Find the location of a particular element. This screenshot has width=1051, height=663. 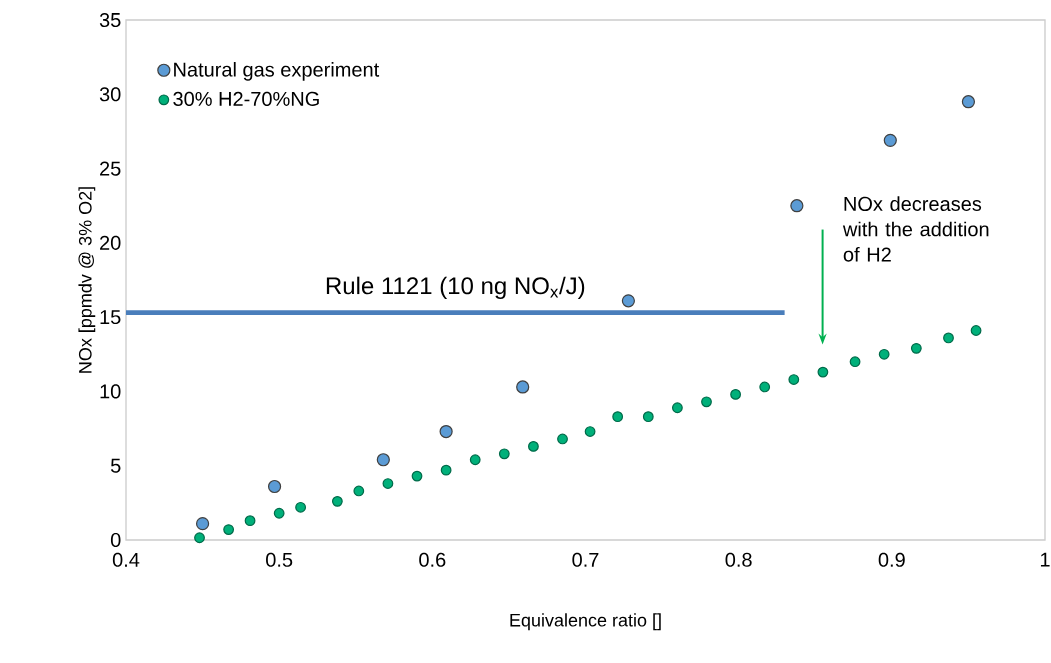

x-tick-label: 0.4 is located at coordinates (126, 559).